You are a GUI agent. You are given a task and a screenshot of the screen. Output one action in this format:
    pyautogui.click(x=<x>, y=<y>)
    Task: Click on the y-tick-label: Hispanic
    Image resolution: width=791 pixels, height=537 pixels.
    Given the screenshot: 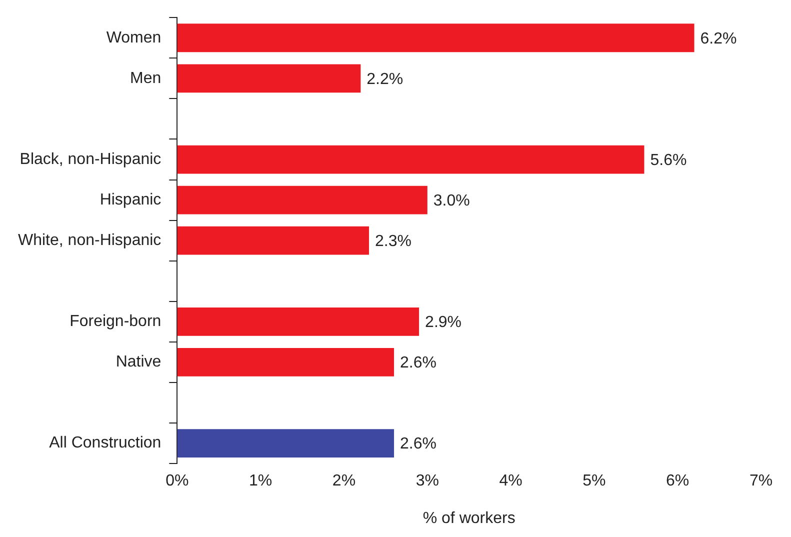 What is the action you would take?
    pyautogui.click(x=131, y=199)
    